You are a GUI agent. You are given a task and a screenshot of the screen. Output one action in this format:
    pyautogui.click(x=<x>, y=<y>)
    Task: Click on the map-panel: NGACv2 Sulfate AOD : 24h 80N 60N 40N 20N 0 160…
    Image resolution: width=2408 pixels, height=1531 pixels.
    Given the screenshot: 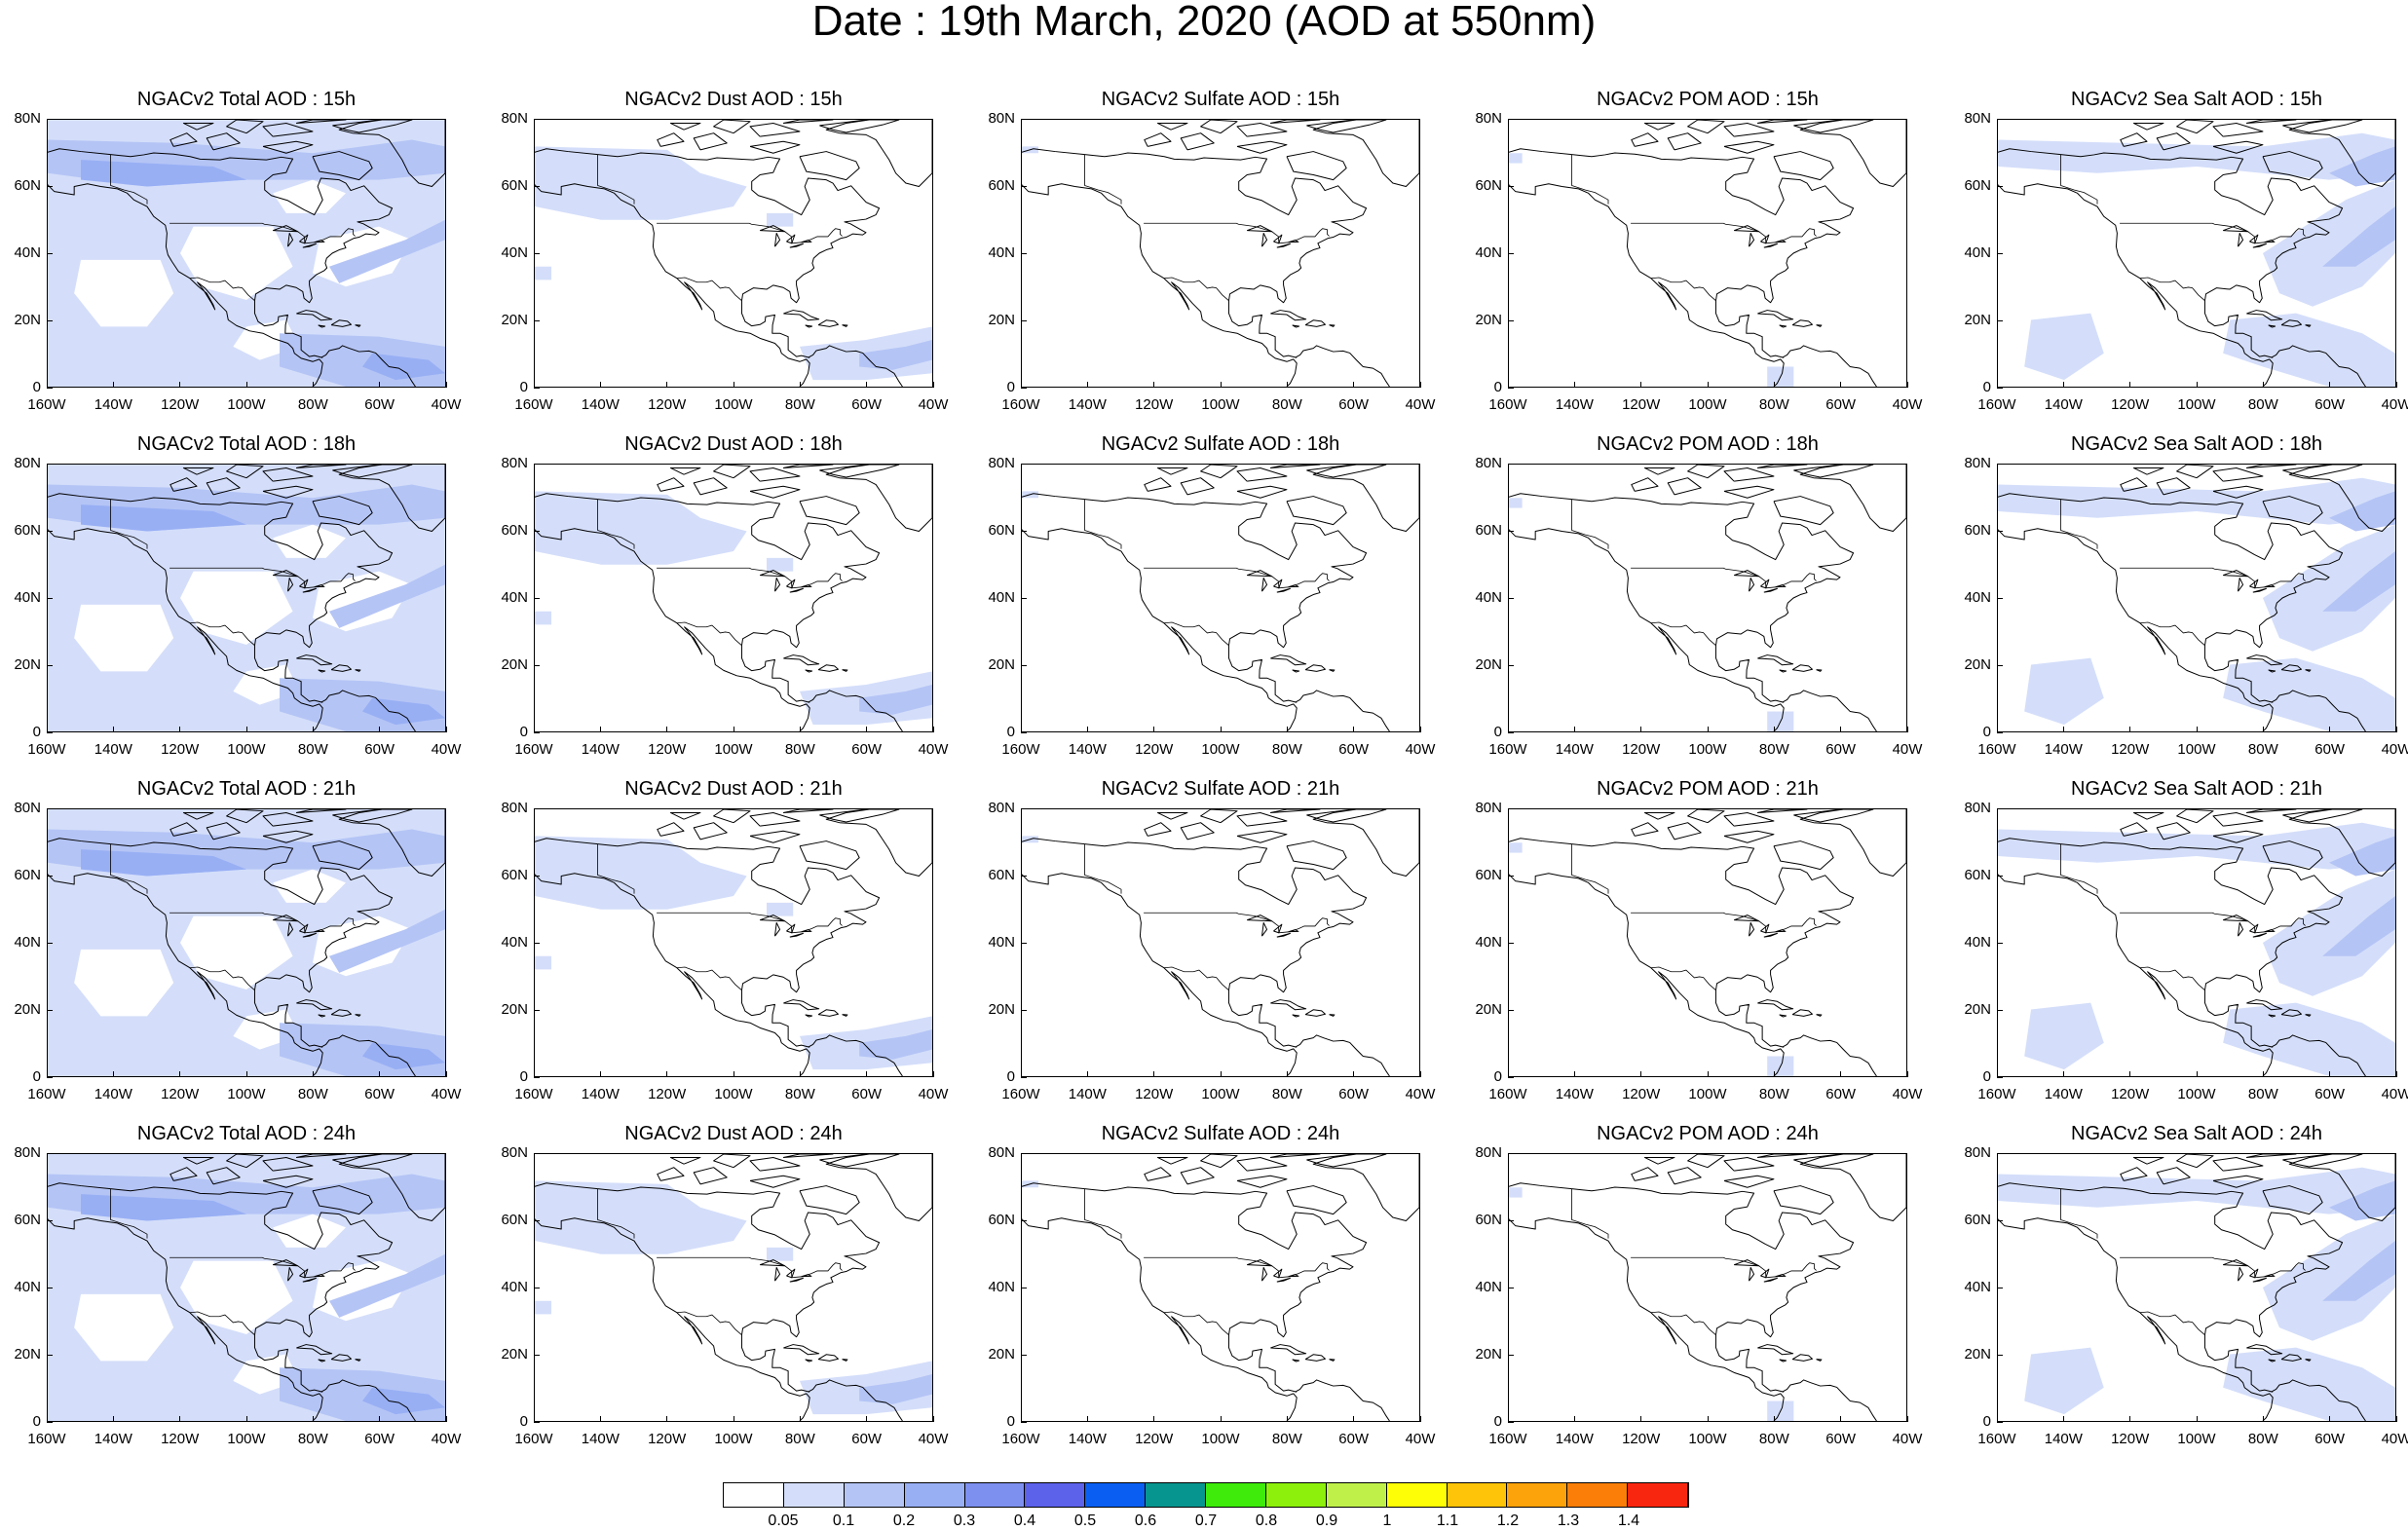 What is the action you would take?
    pyautogui.click(x=1222, y=1286)
    